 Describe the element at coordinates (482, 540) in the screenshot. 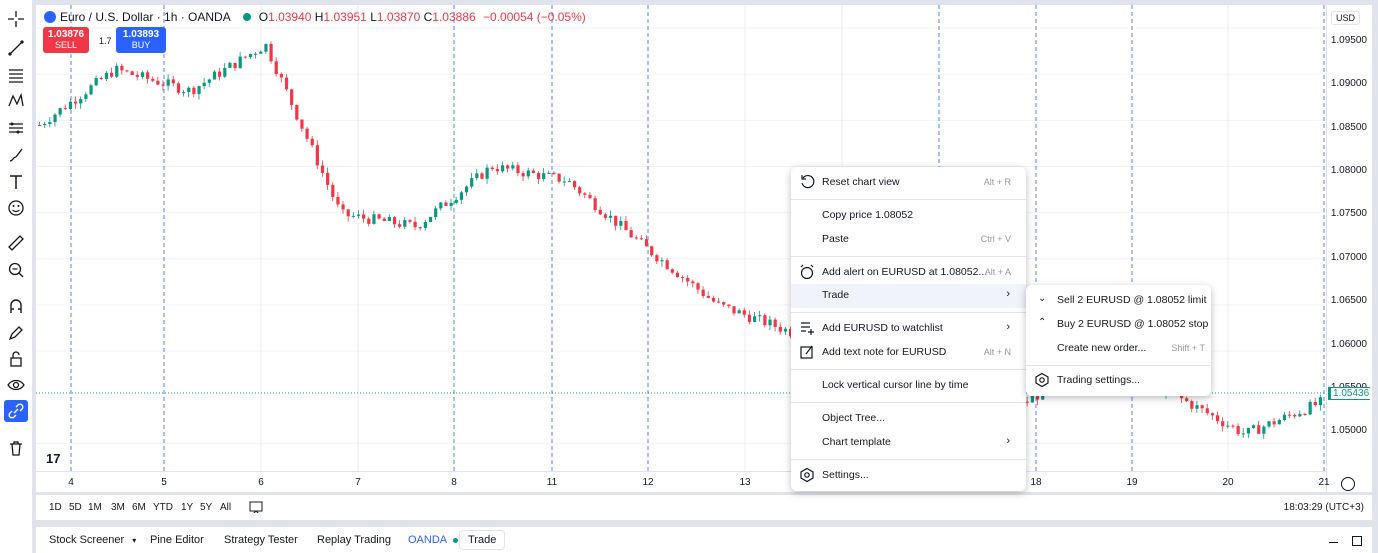

I see `tab-trade: Trade` at that location.